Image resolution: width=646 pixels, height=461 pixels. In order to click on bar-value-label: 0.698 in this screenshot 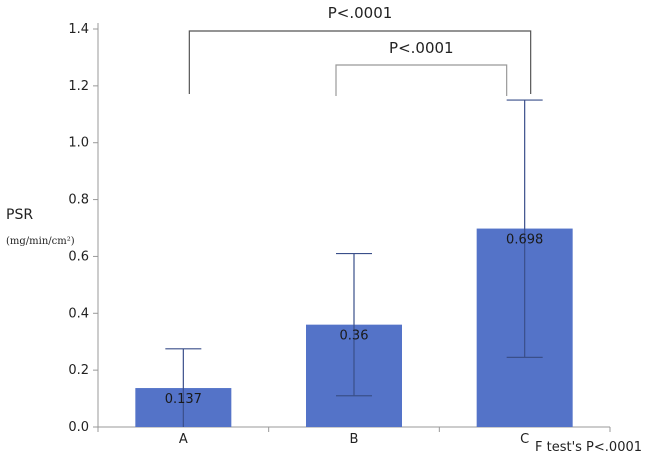, I will do `click(524, 240)`.